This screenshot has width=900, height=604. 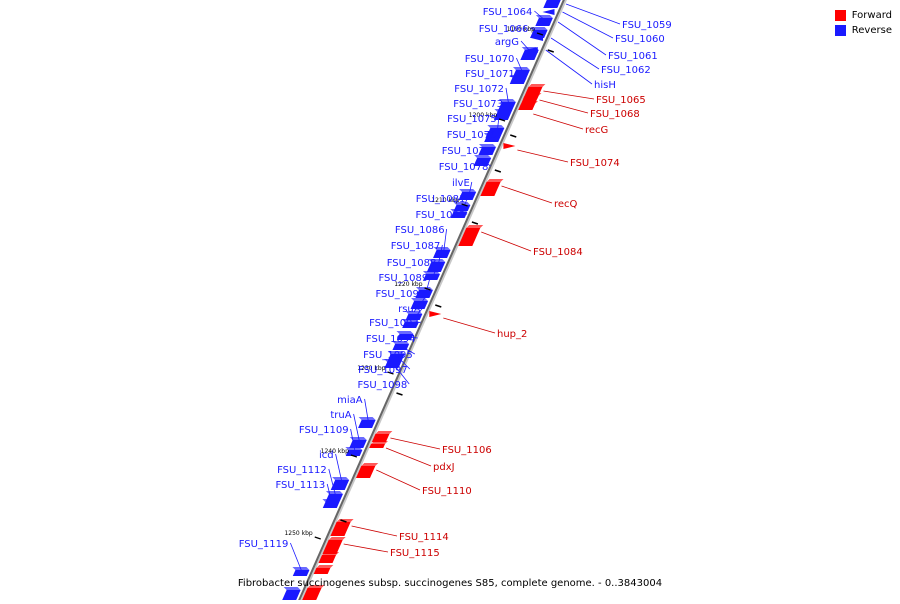 What do you see at coordinates (595, 163) in the screenshot?
I see `gene-FSU_1074-label: FSU_1074` at bounding box center [595, 163].